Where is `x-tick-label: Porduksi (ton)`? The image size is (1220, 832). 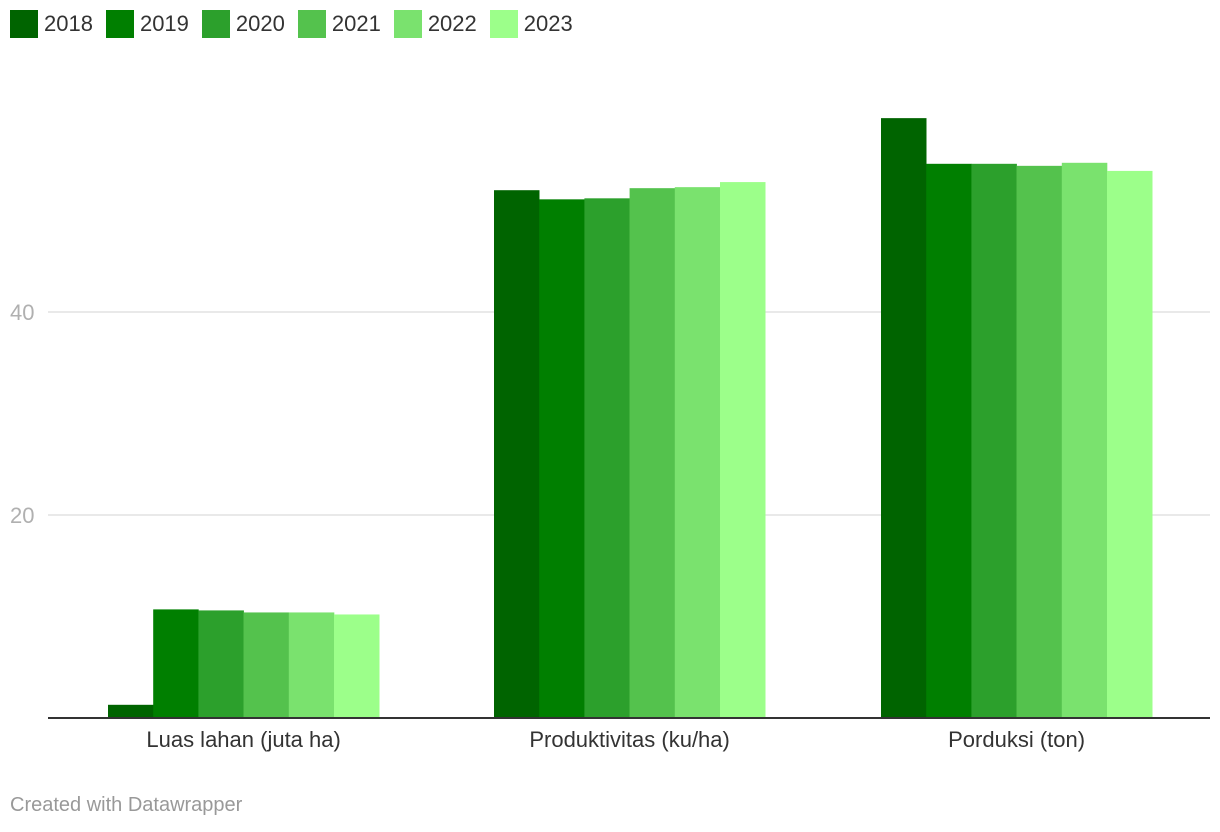 x-tick-label: Porduksi (ton) is located at coordinates (1016, 739).